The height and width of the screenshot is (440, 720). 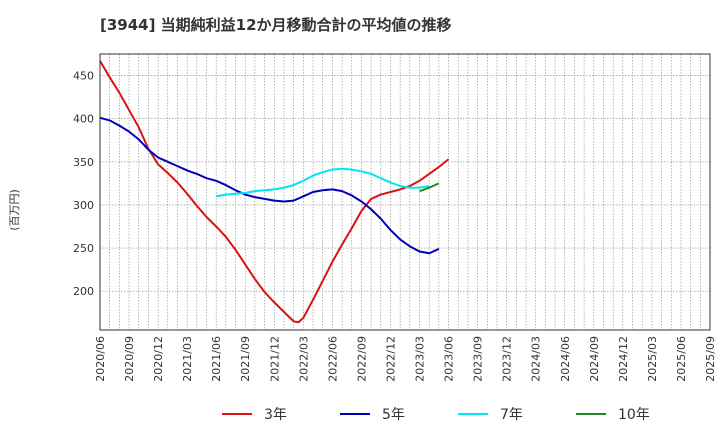 I want to click on x-tick-label: 2024/03, so click(x=536, y=359).